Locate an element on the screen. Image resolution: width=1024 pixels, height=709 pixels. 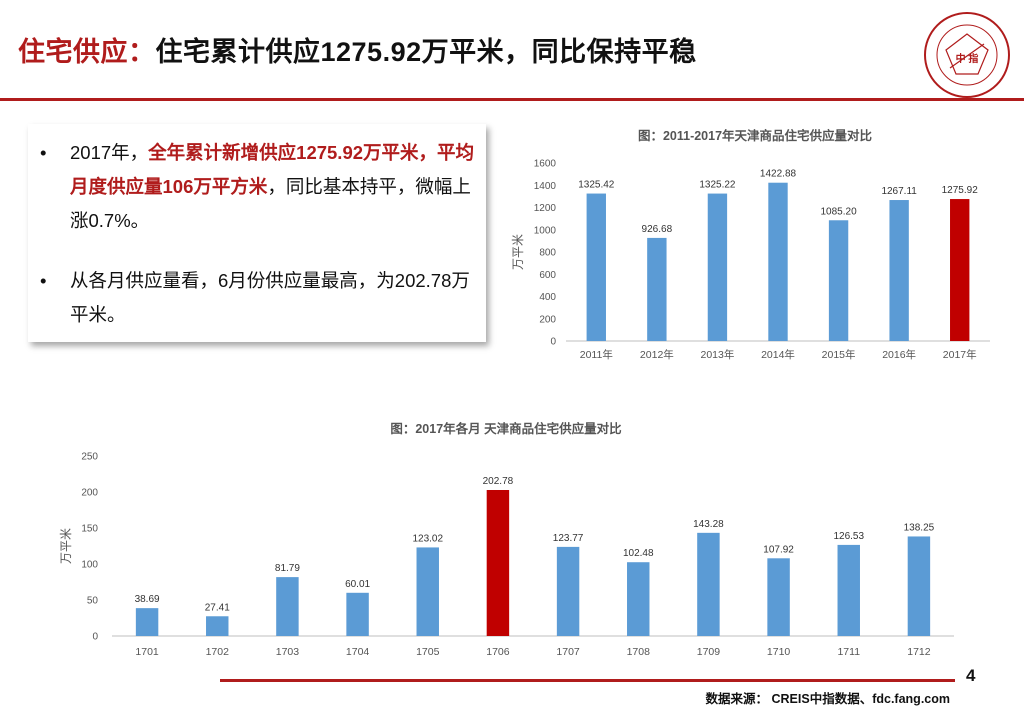
page-number: 4 is located at coordinates (971, 675).